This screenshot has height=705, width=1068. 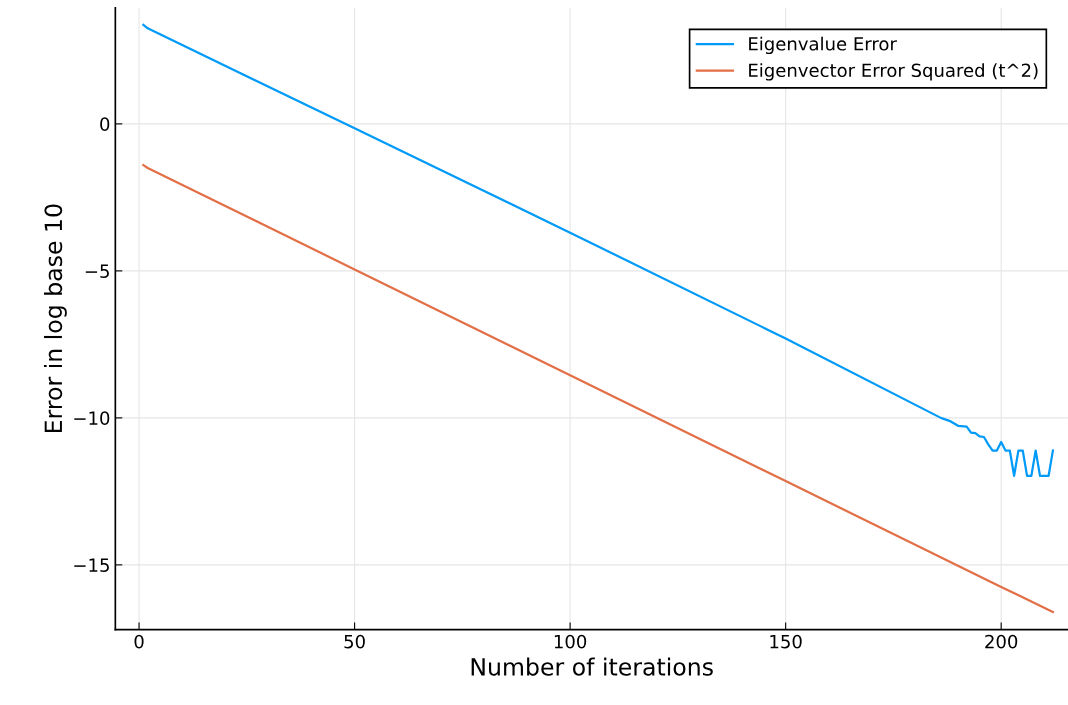 I want to click on legend-label: Eigenvalue Error, so click(x=823, y=45).